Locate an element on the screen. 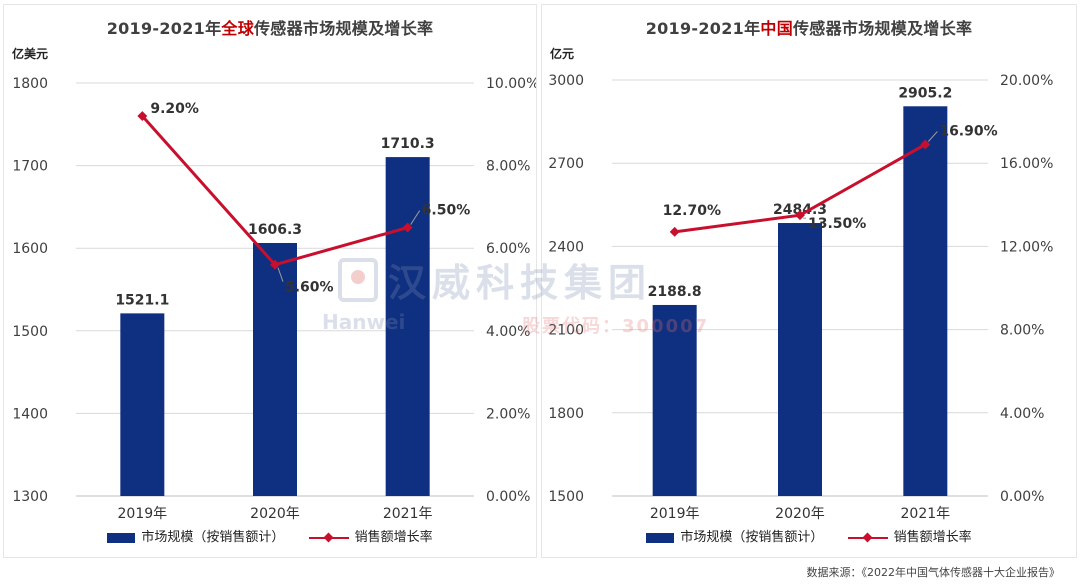  growth-value-label: 13.50% is located at coordinates (837, 224).